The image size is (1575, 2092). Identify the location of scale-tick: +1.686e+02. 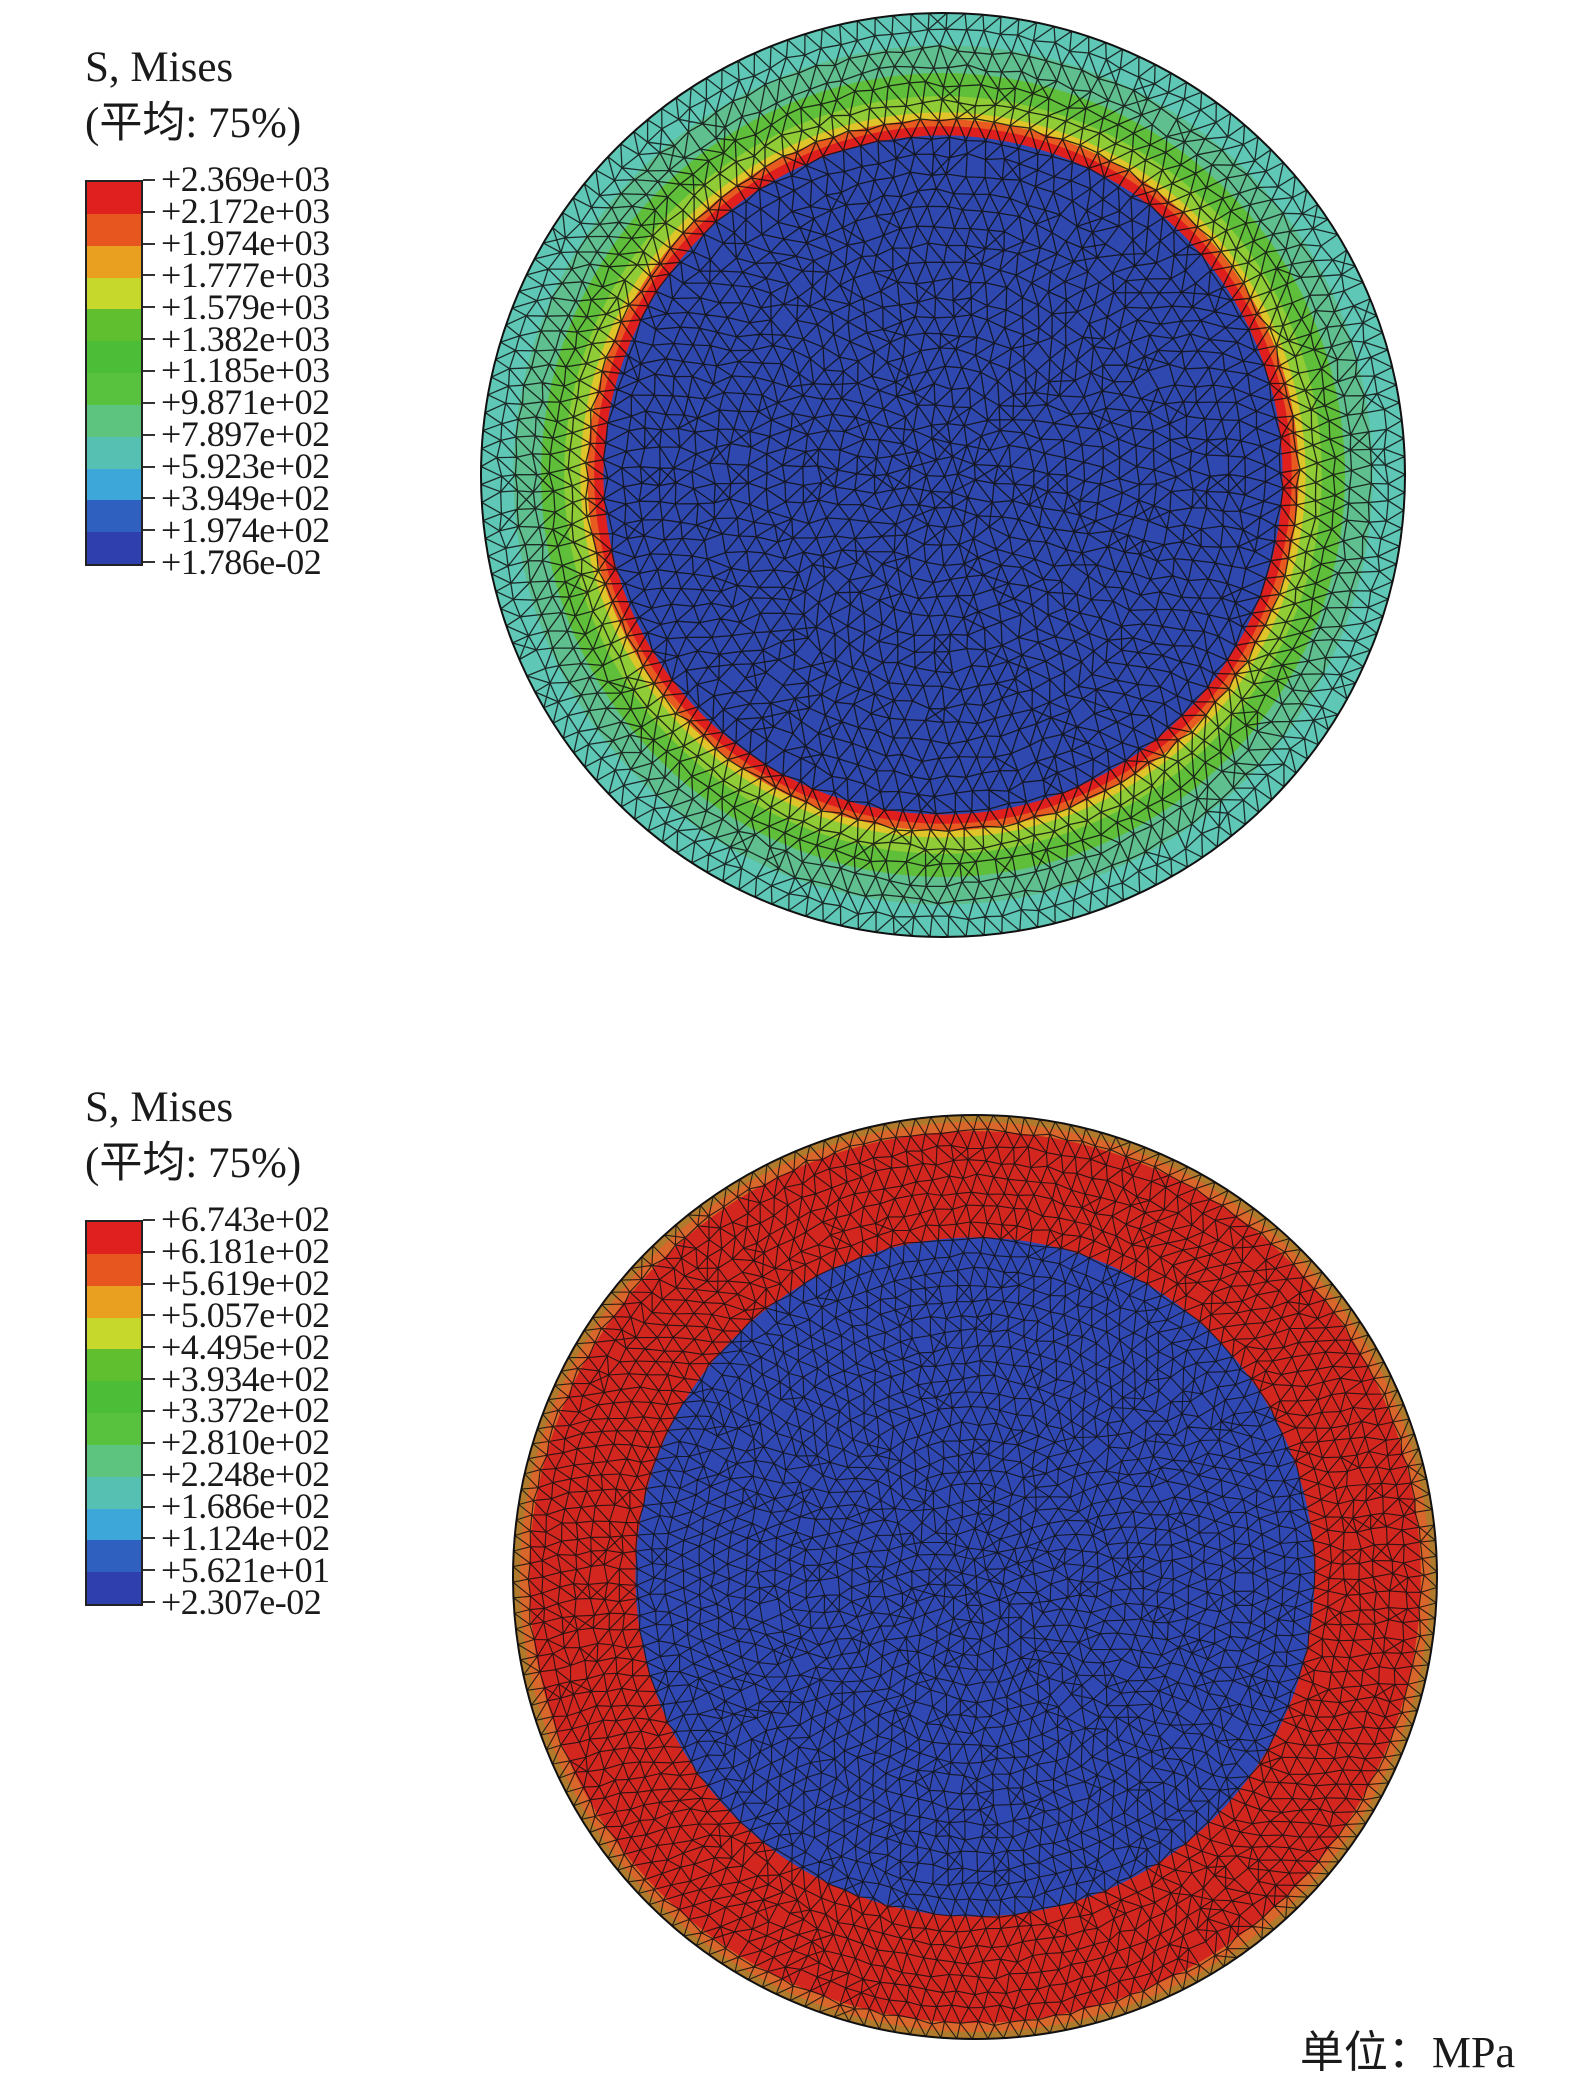
(236, 1506).